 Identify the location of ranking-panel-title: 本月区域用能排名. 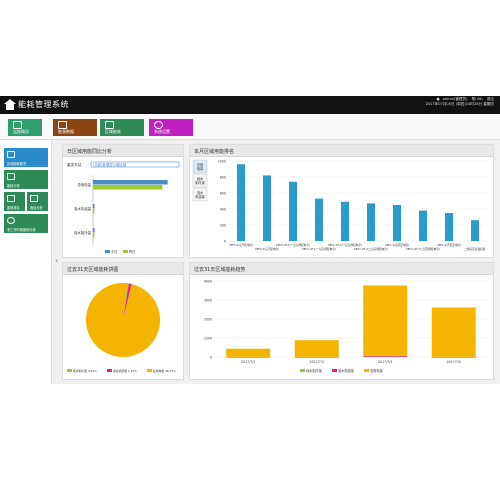
(341, 151).